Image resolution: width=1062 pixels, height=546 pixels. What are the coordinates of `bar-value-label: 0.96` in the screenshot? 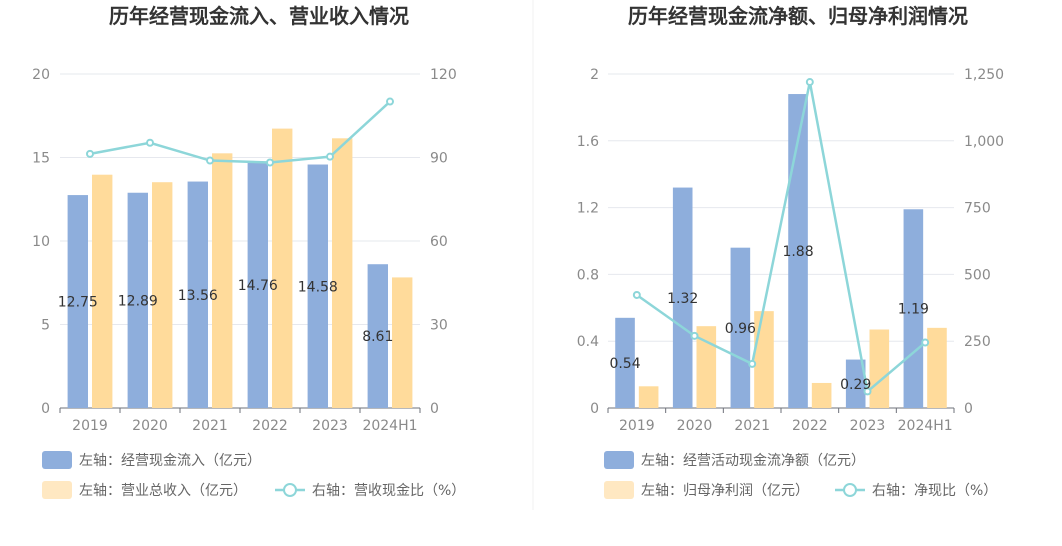 It's located at (740, 329).